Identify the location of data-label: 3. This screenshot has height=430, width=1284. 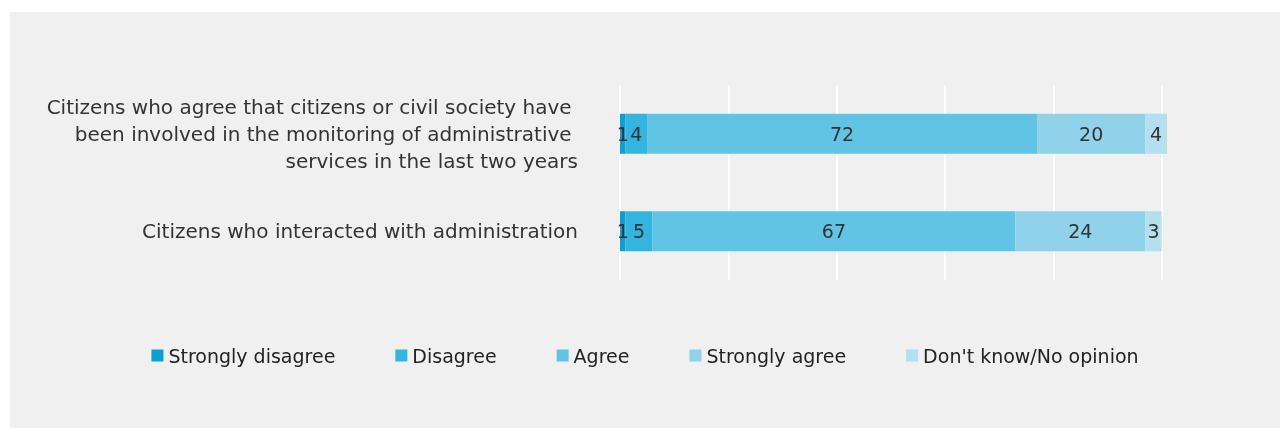
(1153, 231).